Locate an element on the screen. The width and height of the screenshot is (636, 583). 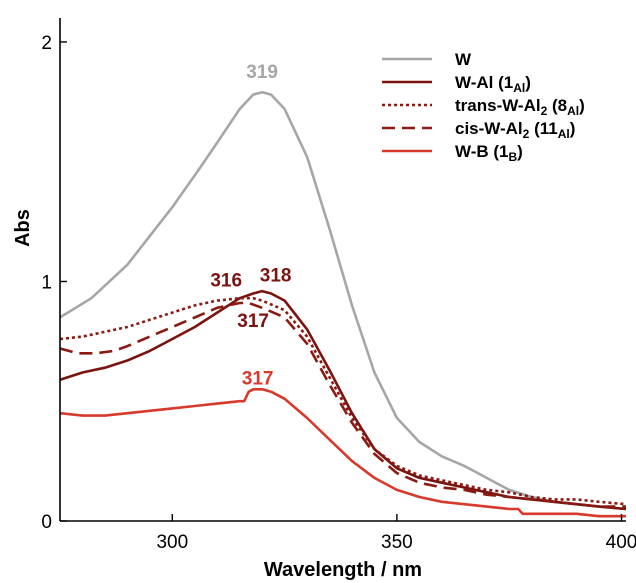
y-tick-label: 0 is located at coordinates (46, 522).